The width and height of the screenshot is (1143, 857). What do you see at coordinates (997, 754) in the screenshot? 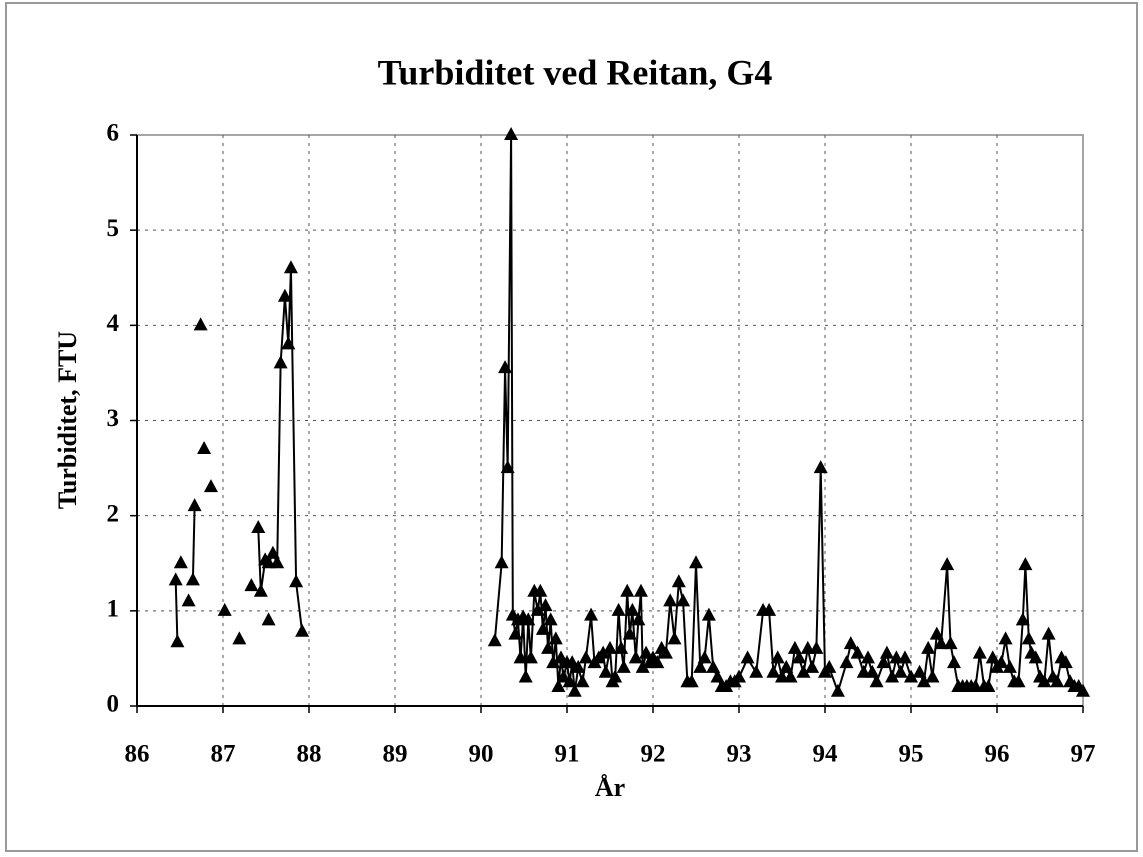
I see `x-tick-label: 96` at bounding box center [997, 754].